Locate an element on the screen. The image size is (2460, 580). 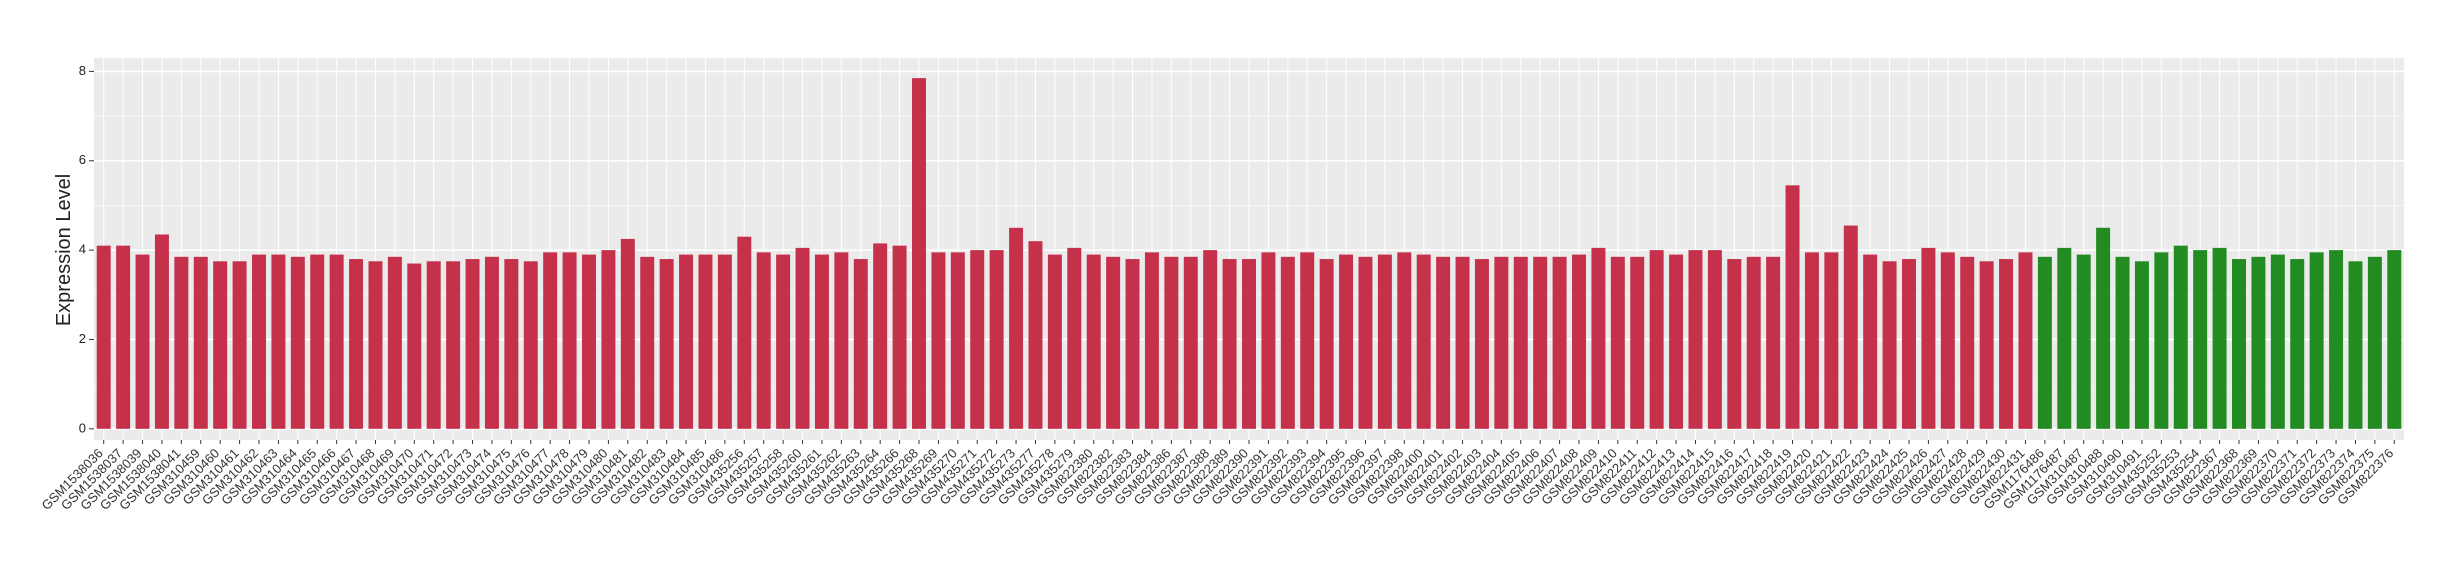
y-tick-label: 4 is located at coordinates (82, 249).